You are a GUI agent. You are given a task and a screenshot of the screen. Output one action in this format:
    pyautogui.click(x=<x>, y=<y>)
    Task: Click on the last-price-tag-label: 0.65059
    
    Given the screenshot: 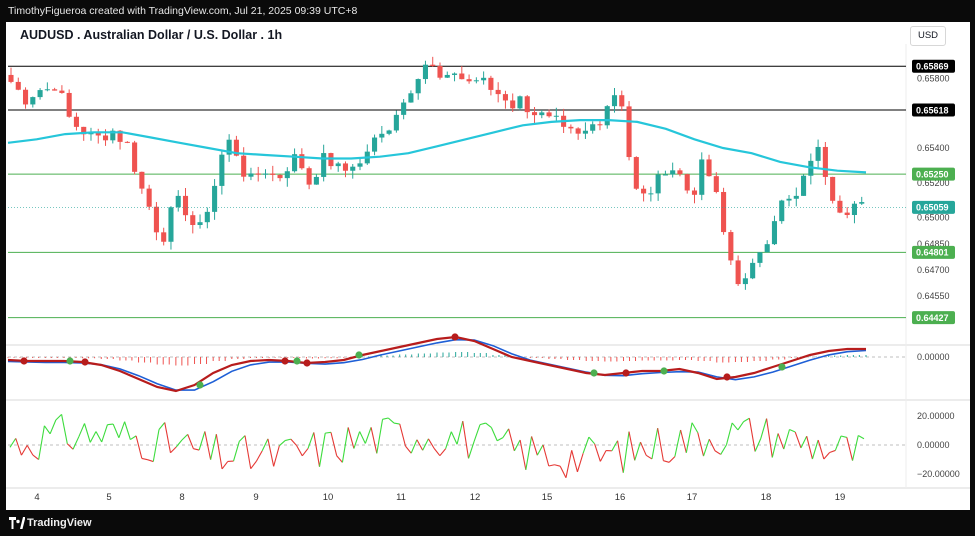 What is the action you would take?
    pyautogui.click(x=932, y=208)
    